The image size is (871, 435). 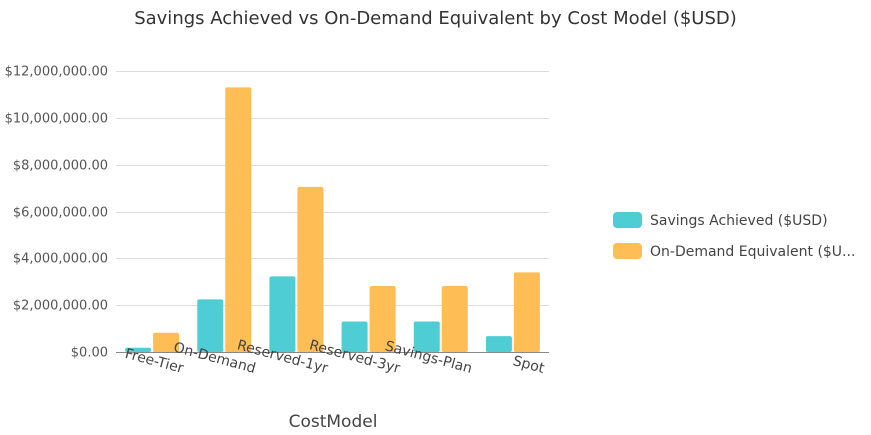 What do you see at coordinates (60, 166) in the screenshot?
I see `y-tick-label: $8,000,000.00` at bounding box center [60, 166].